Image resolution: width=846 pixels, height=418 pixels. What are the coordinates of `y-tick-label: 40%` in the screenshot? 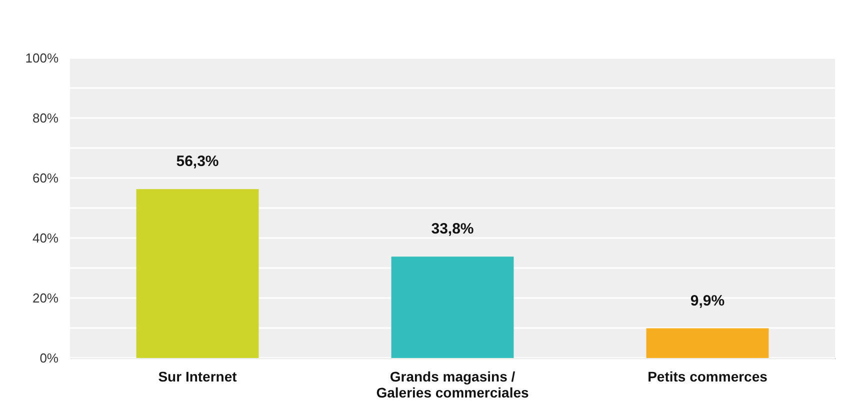 It's located at (45, 238).